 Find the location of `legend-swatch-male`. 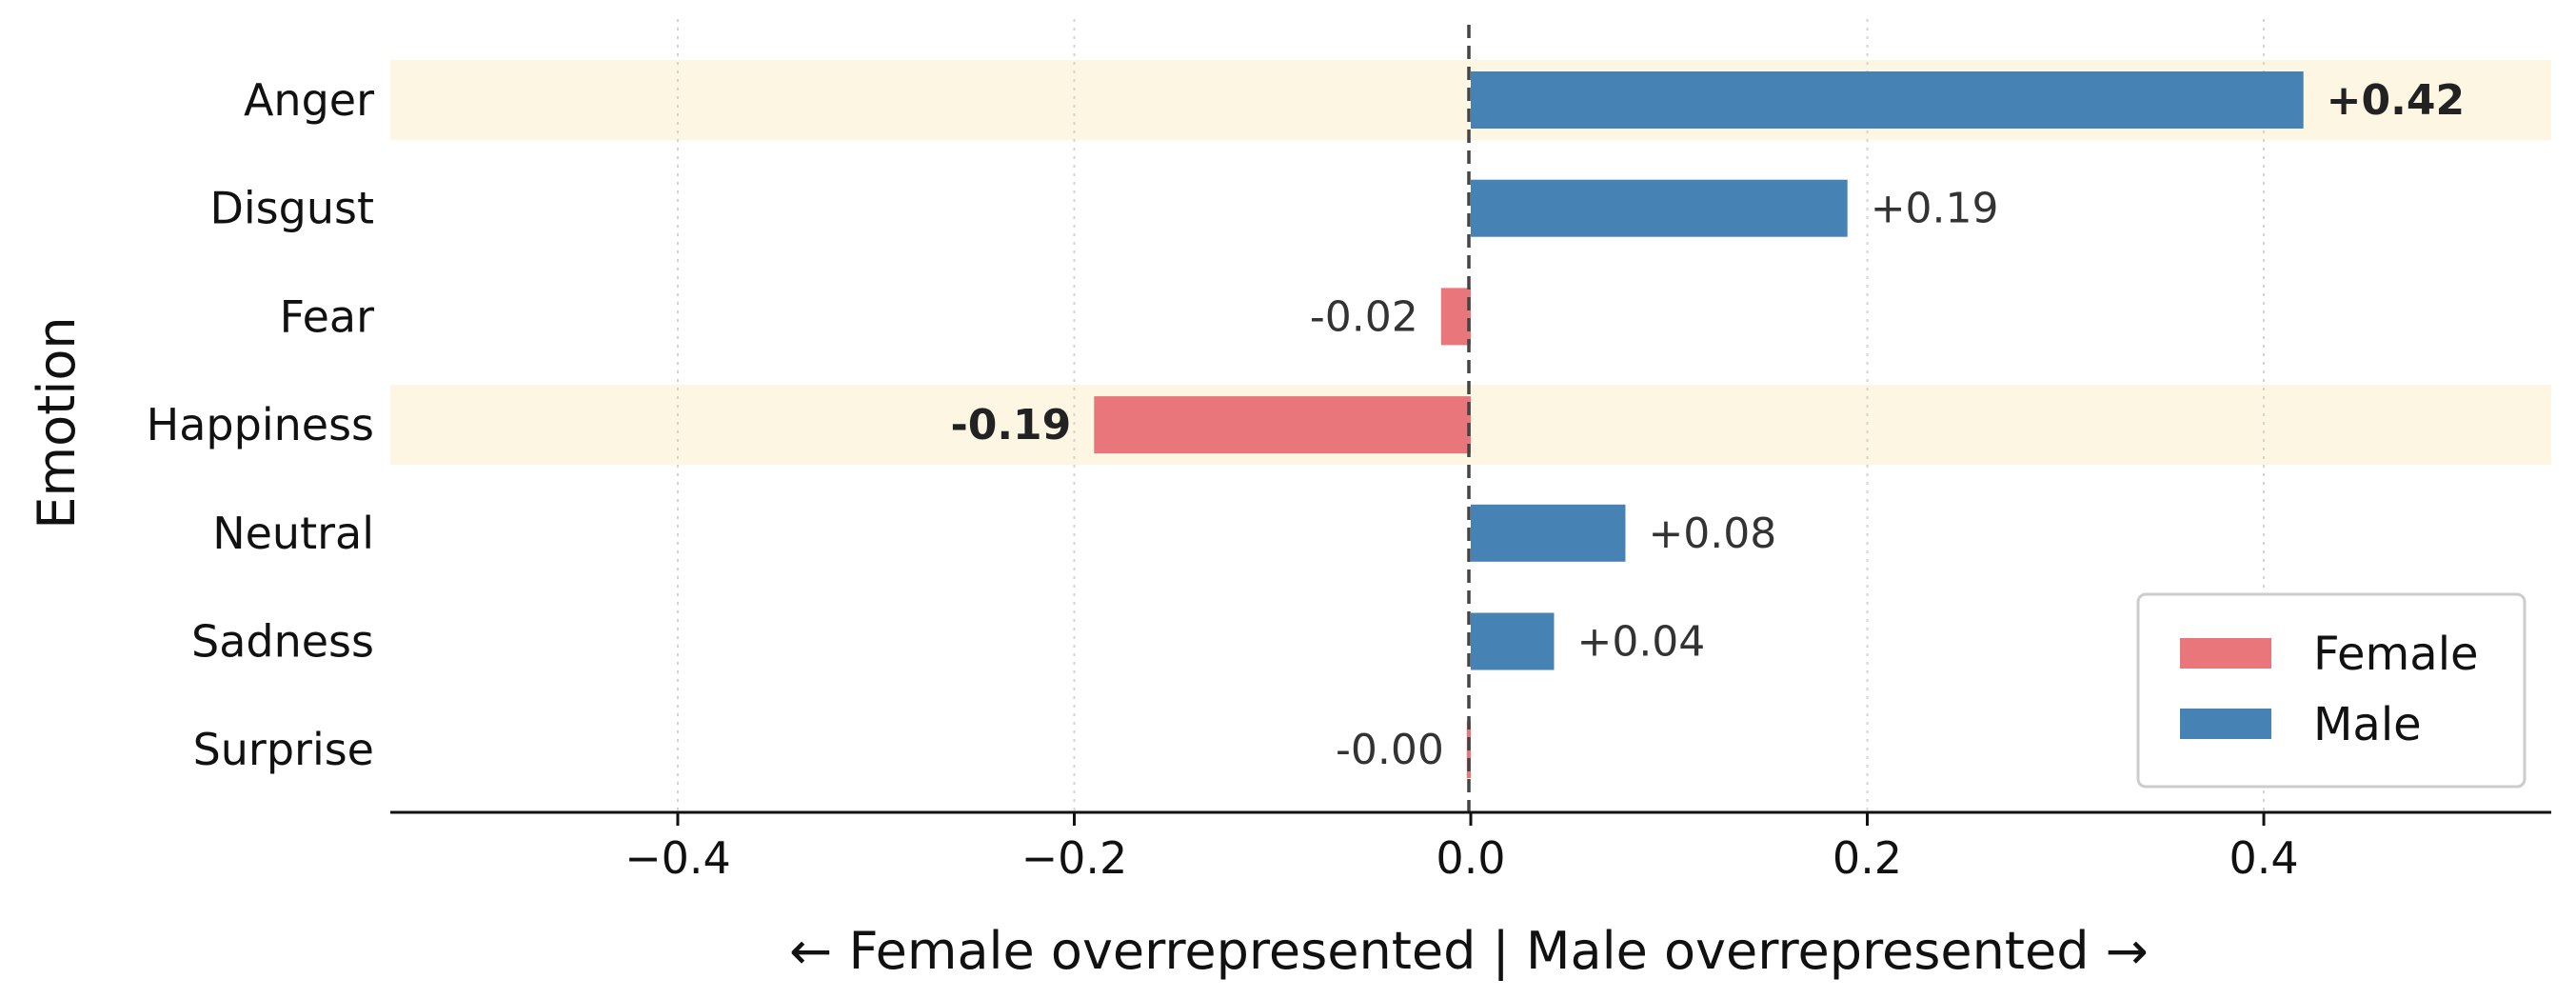

legend-swatch-male is located at coordinates (2225, 724).